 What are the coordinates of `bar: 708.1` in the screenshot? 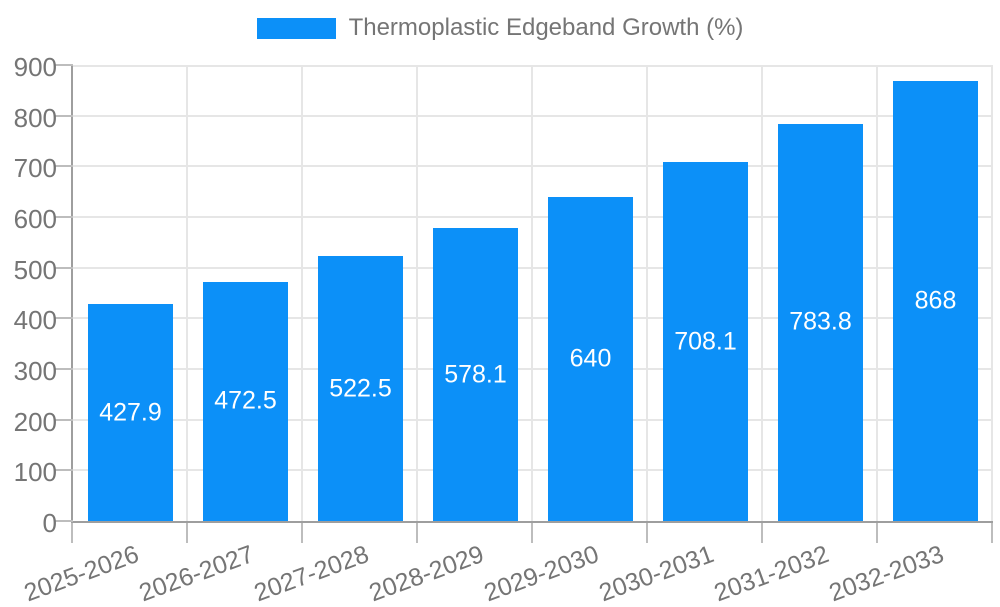 It's located at (705, 341).